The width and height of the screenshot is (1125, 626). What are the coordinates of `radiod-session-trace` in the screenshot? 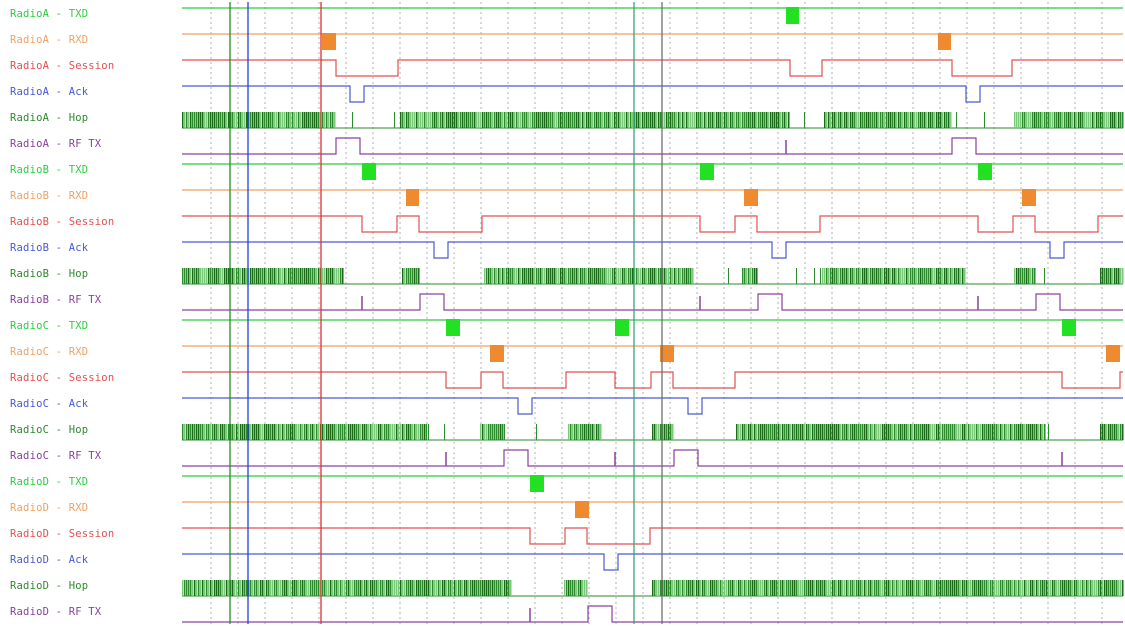 It's located at (652, 536).